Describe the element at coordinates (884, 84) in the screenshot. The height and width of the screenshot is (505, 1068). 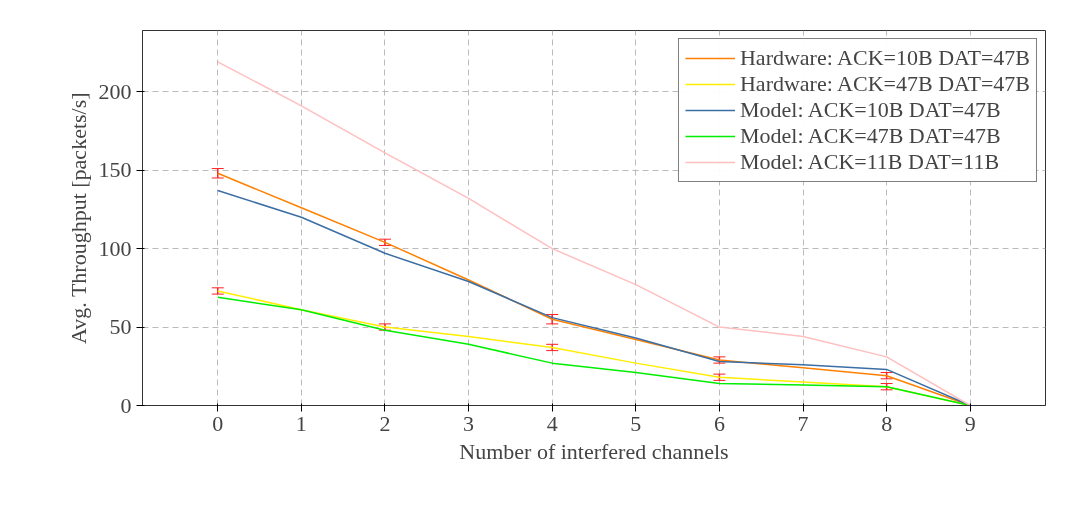
I see `legend-label: Hardware: ACK=47B DAT=47B` at that location.